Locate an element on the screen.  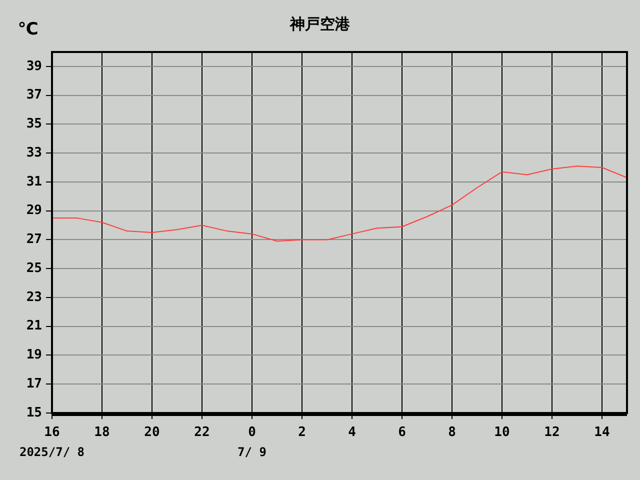
y-tick-label: 23 is located at coordinates (34, 297).